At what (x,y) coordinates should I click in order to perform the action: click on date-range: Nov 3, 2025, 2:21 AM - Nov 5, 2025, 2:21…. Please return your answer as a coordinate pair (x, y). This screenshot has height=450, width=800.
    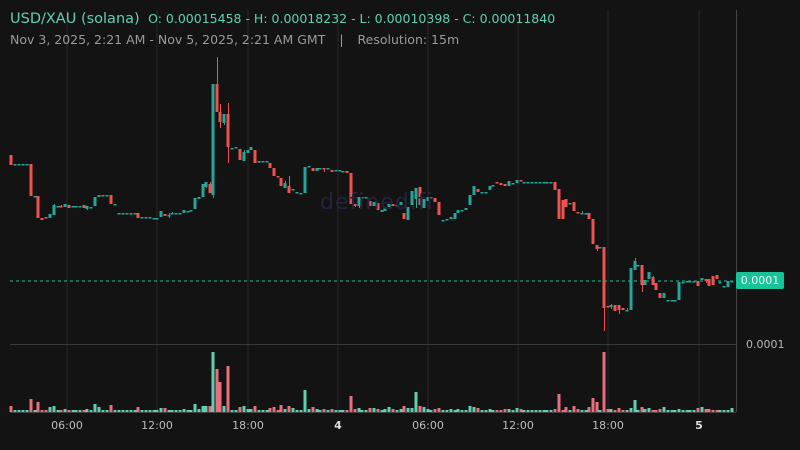
    Looking at the image, I should click on (168, 39).